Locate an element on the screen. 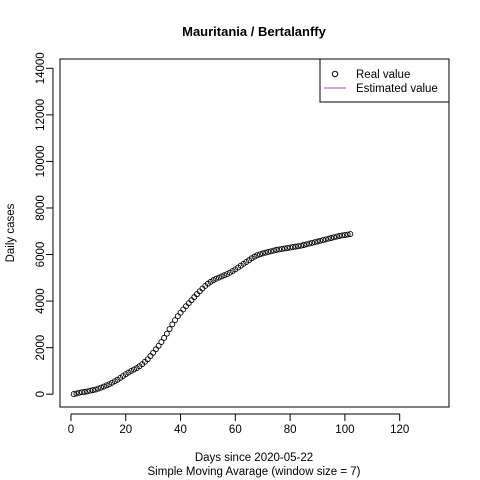 The height and width of the screenshot is (480, 480). y-axis: 0 2000 4000 6000 8000 10000 12000 14000 is located at coordinates (44, 224).